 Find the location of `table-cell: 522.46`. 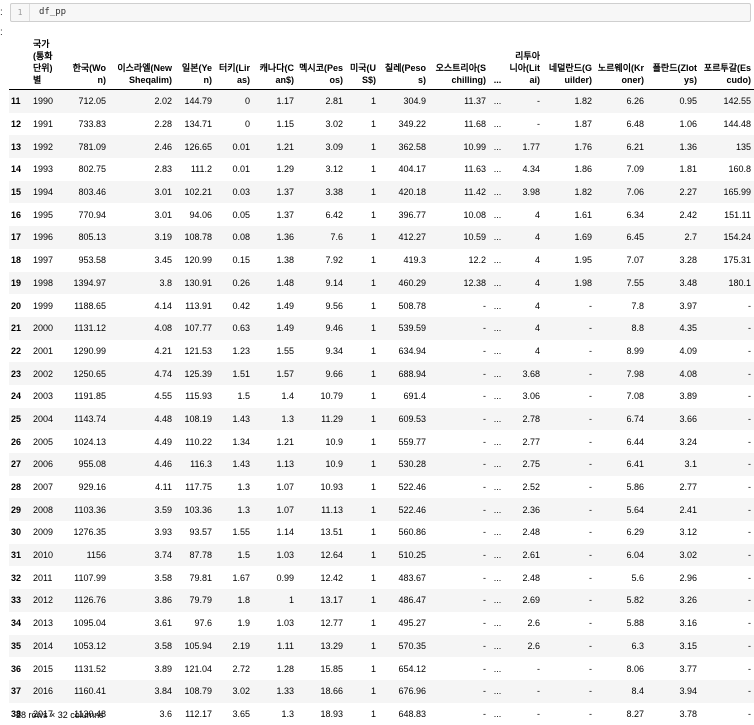

table-cell: 522.46 is located at coordinates (404, 509).